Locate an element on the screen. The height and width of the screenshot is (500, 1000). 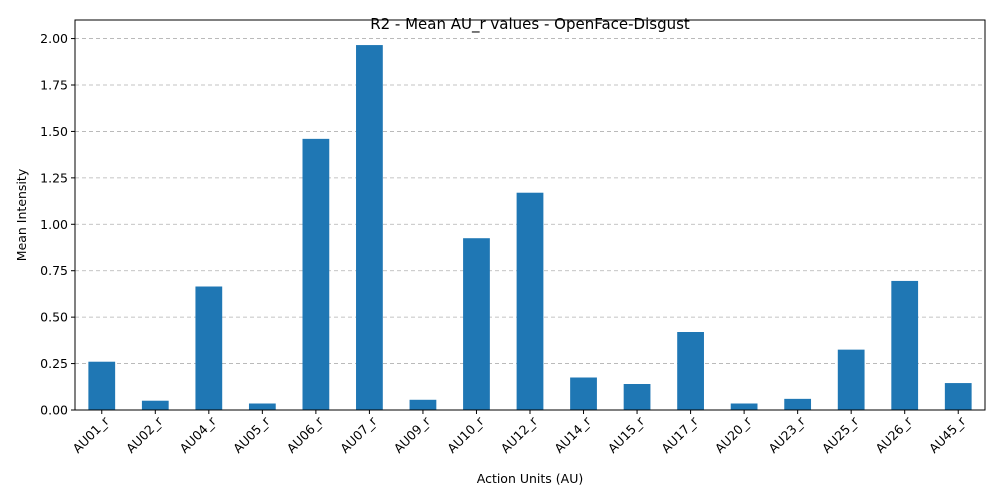
y-tick-label: 0.50 is located at coordinates (54, 317).